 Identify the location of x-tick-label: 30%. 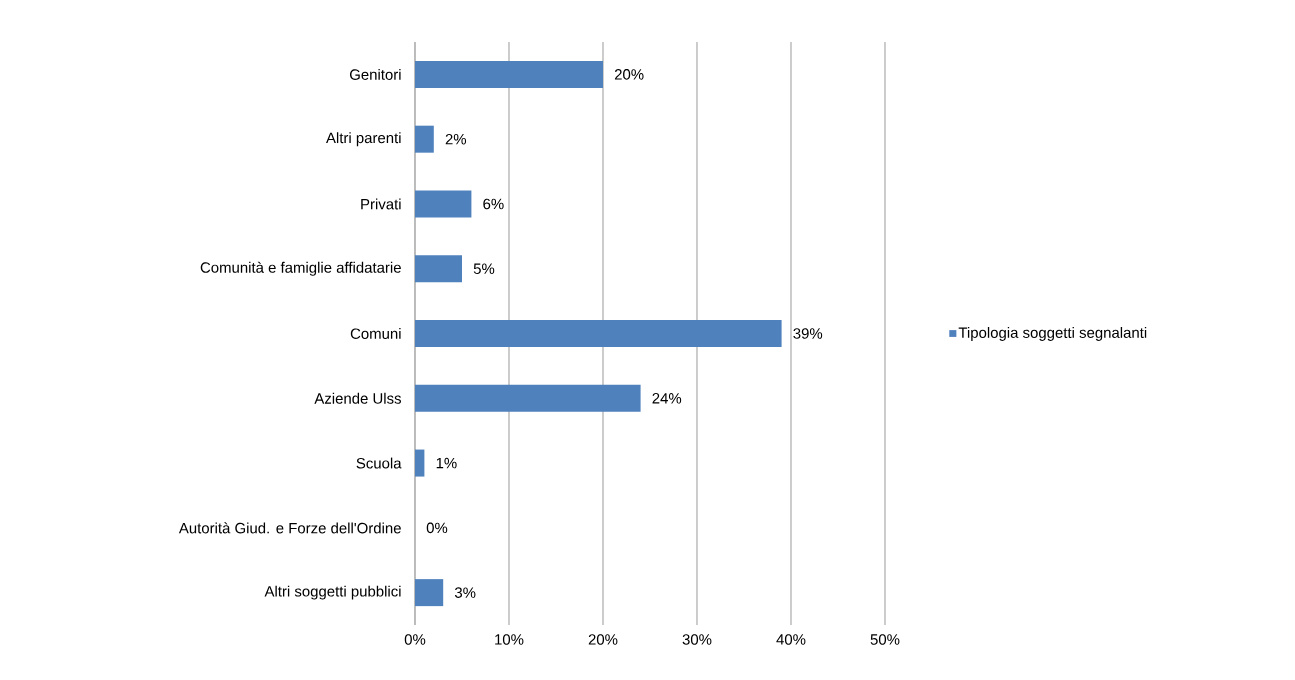
(697, 639).